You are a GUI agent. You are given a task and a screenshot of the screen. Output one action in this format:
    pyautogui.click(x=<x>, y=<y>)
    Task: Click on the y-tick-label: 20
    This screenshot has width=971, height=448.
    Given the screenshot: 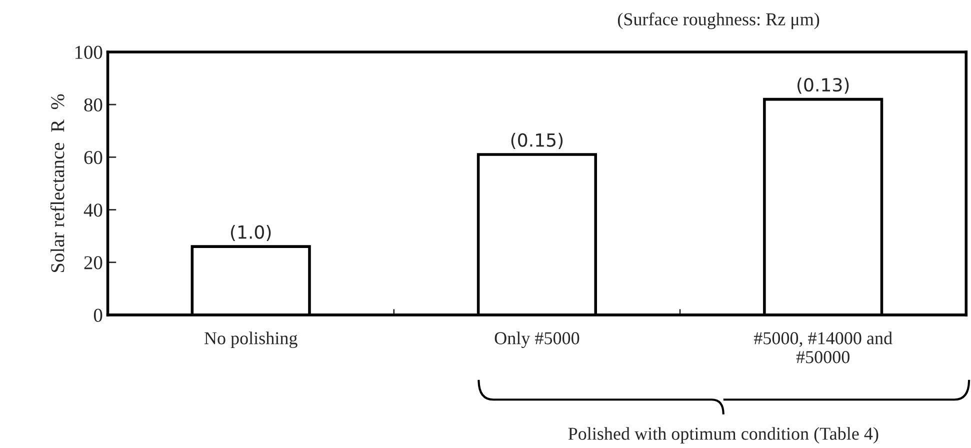 What is the action you would take?
    pyautogui.click(x=93, y=263)
    